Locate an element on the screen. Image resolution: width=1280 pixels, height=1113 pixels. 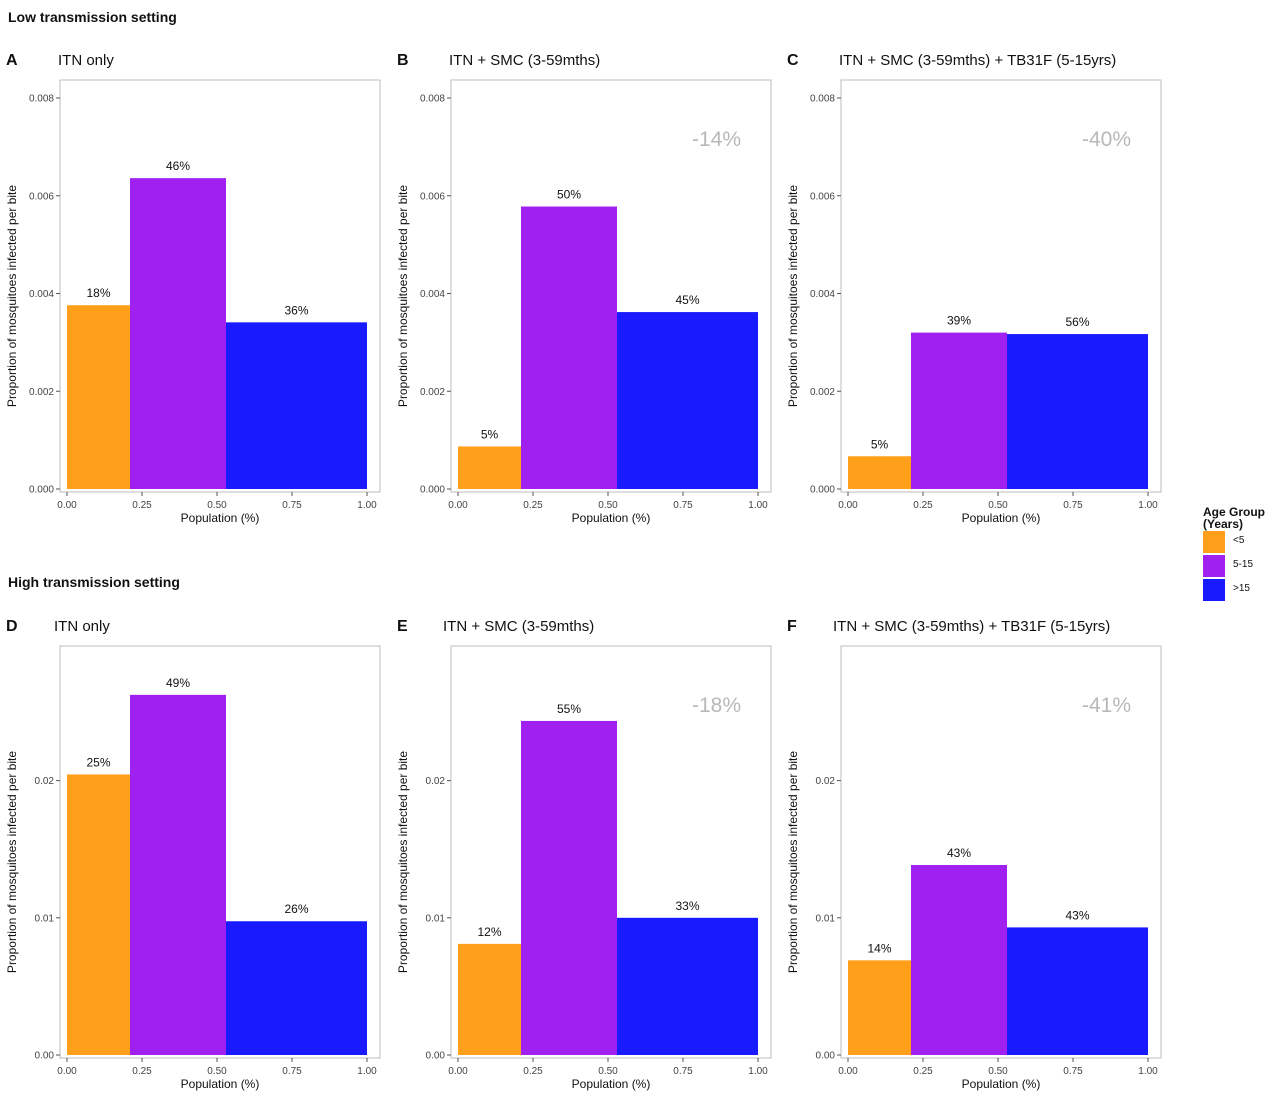
bar-label: 36% is located at coordinates (296, 310).